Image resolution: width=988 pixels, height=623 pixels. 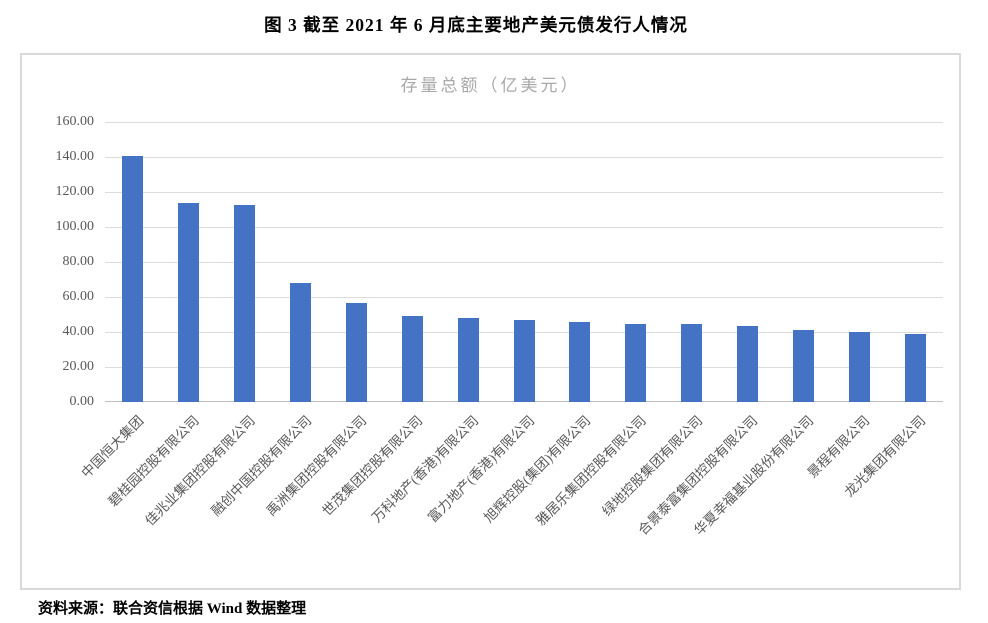 I want to click on bar-景程有限公司, so click(x=859, y=367).